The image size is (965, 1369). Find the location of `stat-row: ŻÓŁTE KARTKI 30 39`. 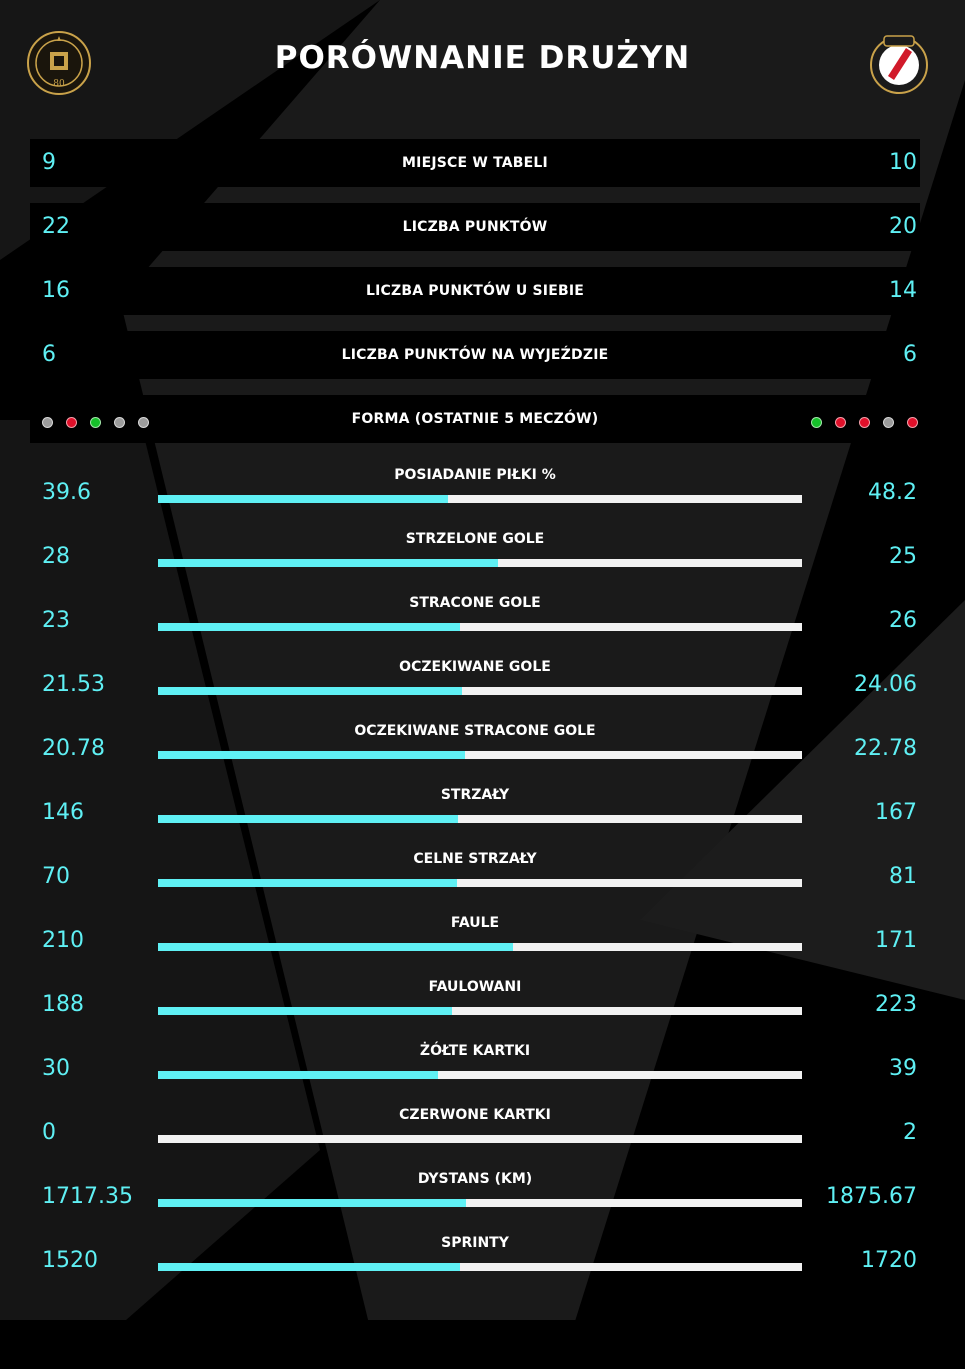

stat-row: ŻÓŁTE KARTKI 30 39 is located at coordinates (475, 1073).